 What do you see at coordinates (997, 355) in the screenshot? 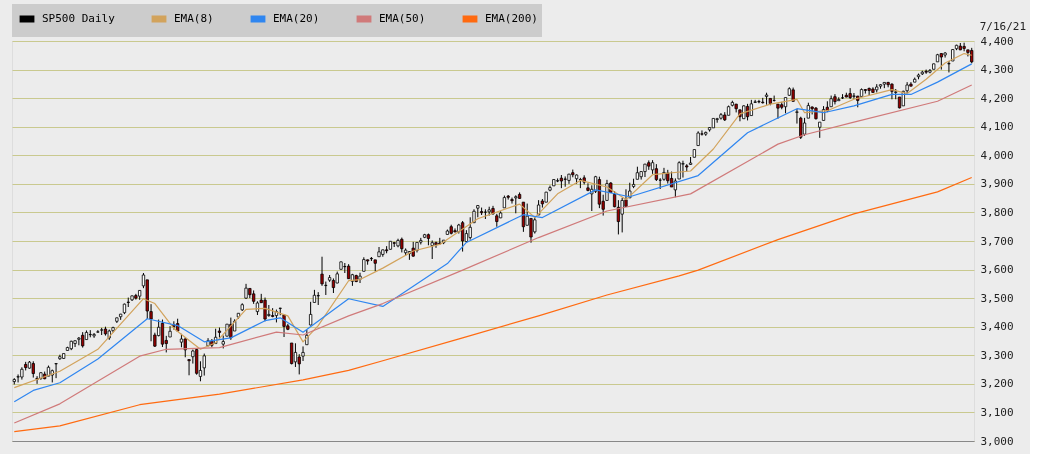
I see `y-tick-label: 3,300` at bounding box center [997, 355].